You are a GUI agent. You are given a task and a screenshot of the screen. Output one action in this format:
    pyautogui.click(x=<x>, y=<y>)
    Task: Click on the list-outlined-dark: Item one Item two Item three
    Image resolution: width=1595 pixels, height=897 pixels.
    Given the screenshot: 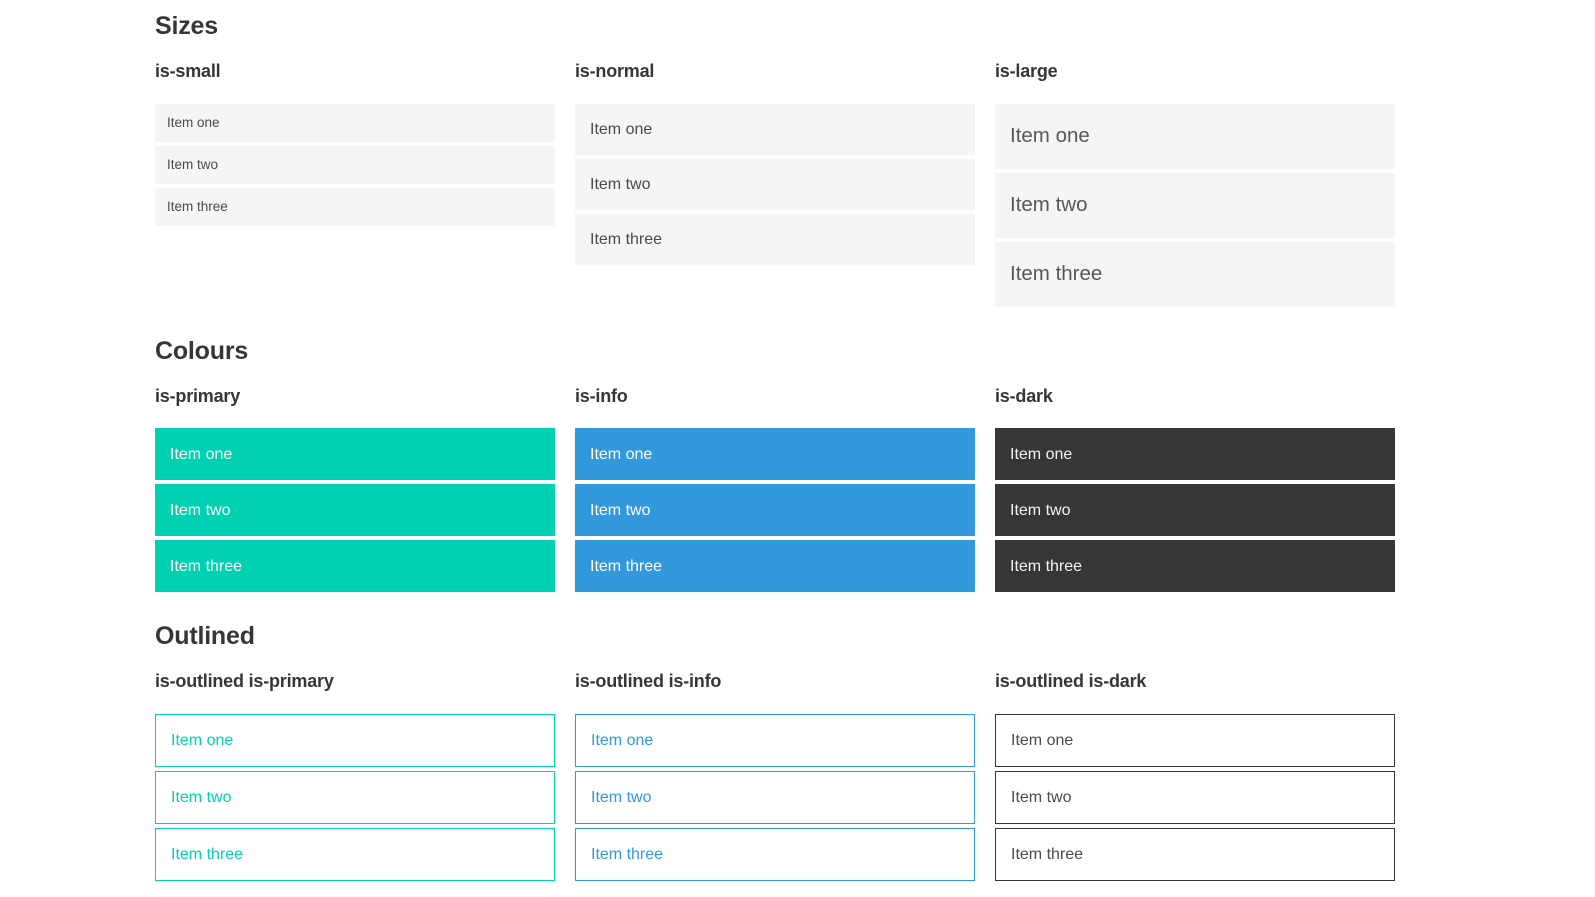 What is the action you would take?
    pyautogui.click(x=1195, y=798)
    